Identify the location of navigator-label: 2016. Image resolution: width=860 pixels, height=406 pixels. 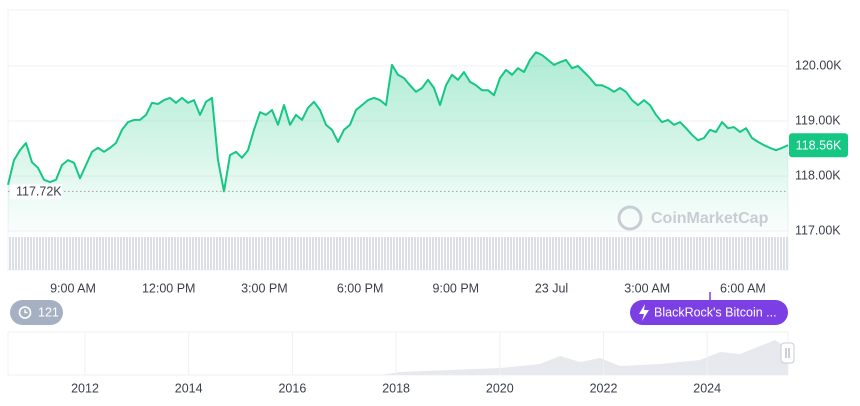
(292, 388).